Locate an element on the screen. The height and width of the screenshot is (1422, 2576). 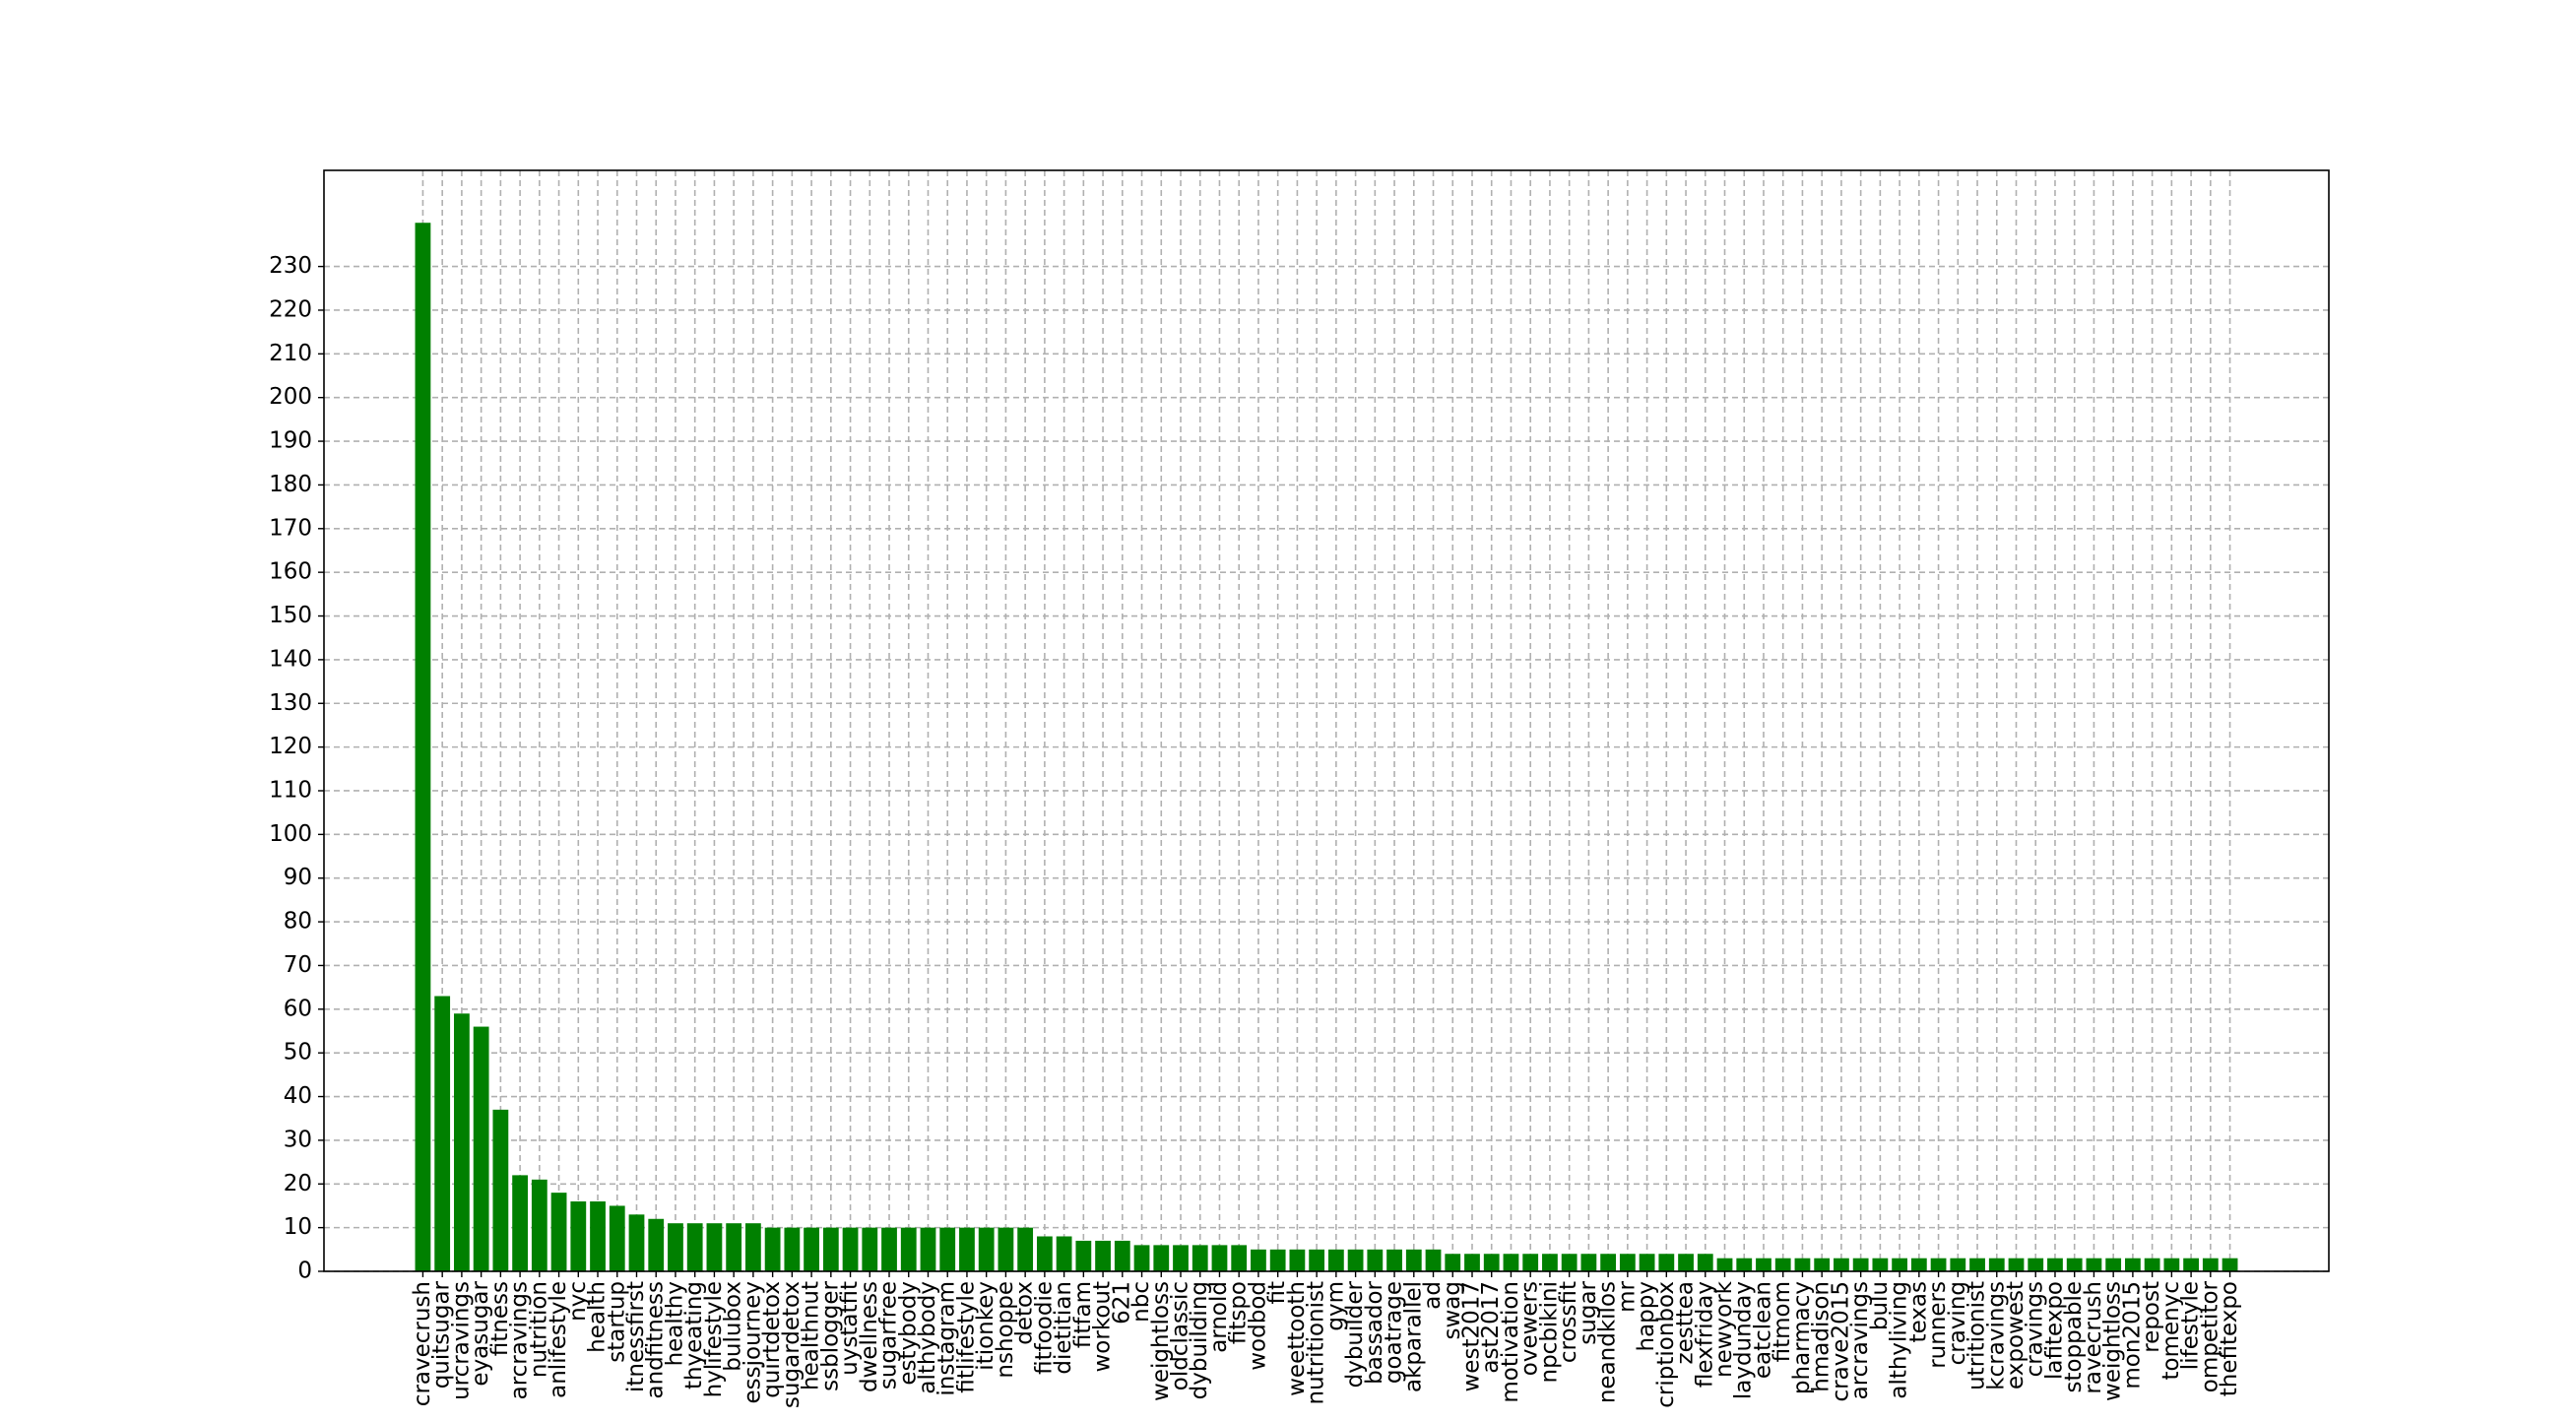
x-tick-label: fitfoodie is located at coordinates (1044, 1328).